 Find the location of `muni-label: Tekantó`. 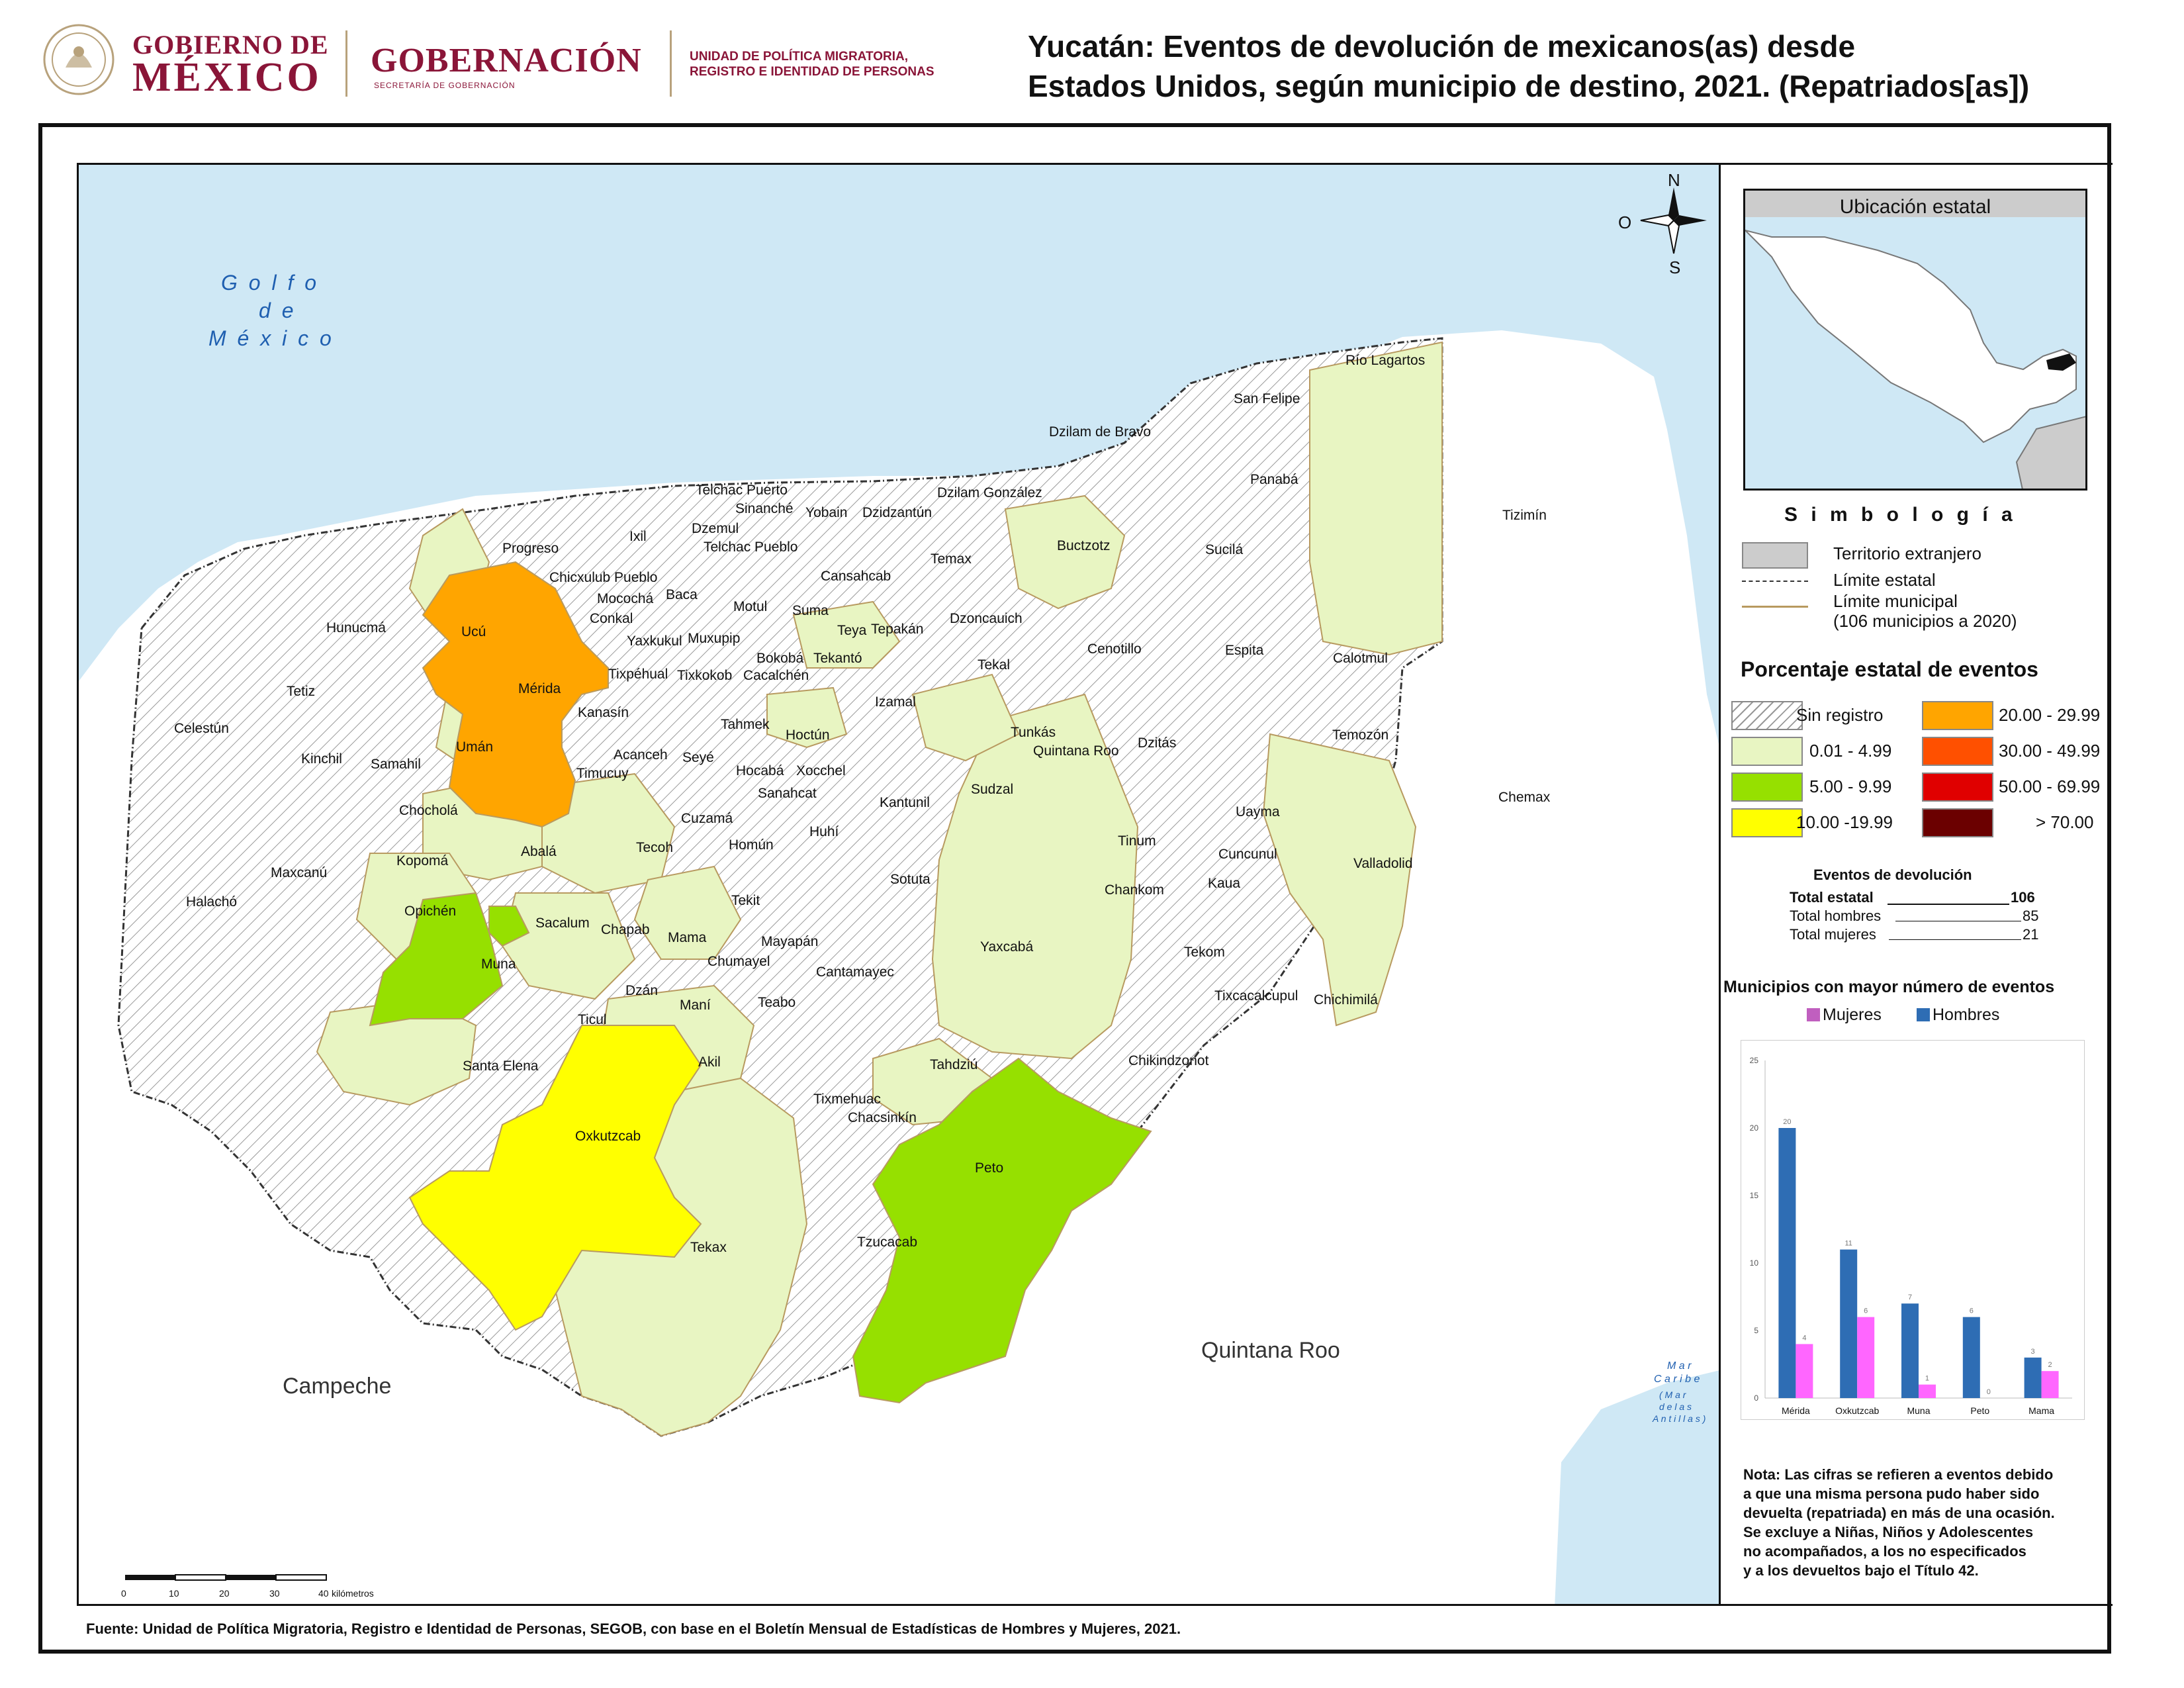

muni-label: Tekantó is located at coordinates (837, 658).